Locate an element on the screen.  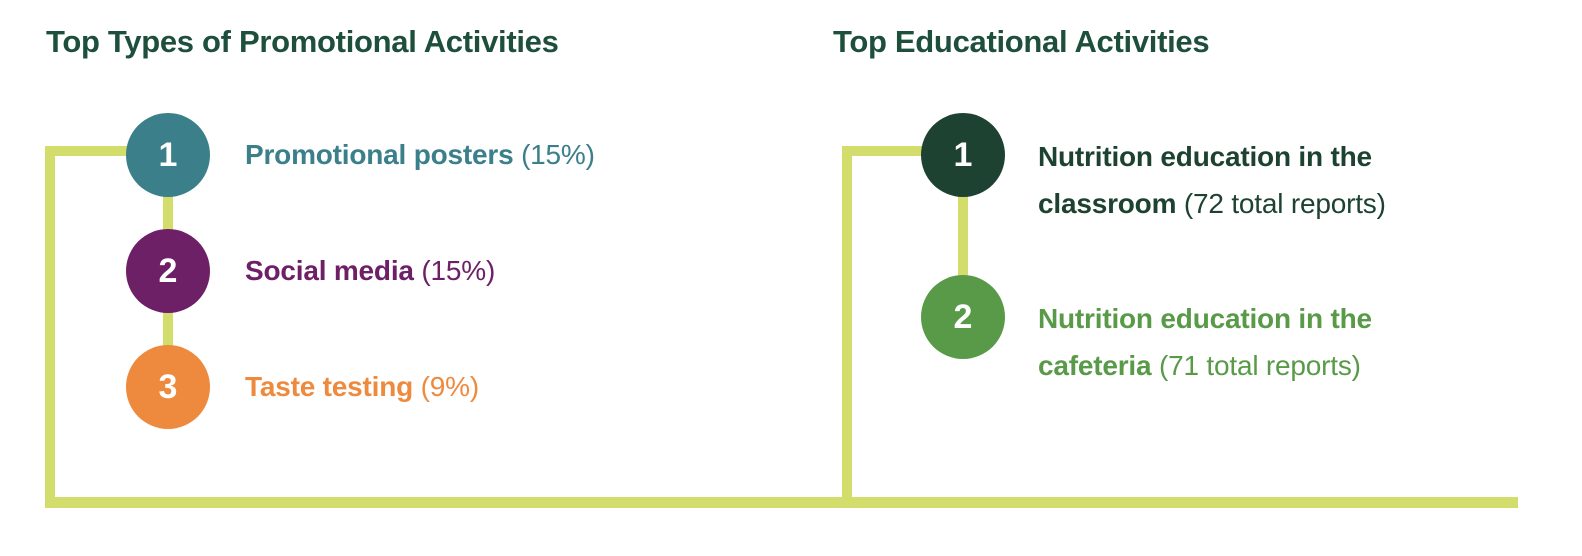
item-value: (71 total reports) is located at coordinates (1259, 365).